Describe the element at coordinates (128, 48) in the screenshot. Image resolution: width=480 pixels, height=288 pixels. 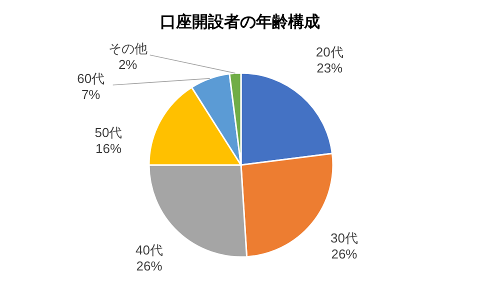
I see `slice-label: その他` at that location.